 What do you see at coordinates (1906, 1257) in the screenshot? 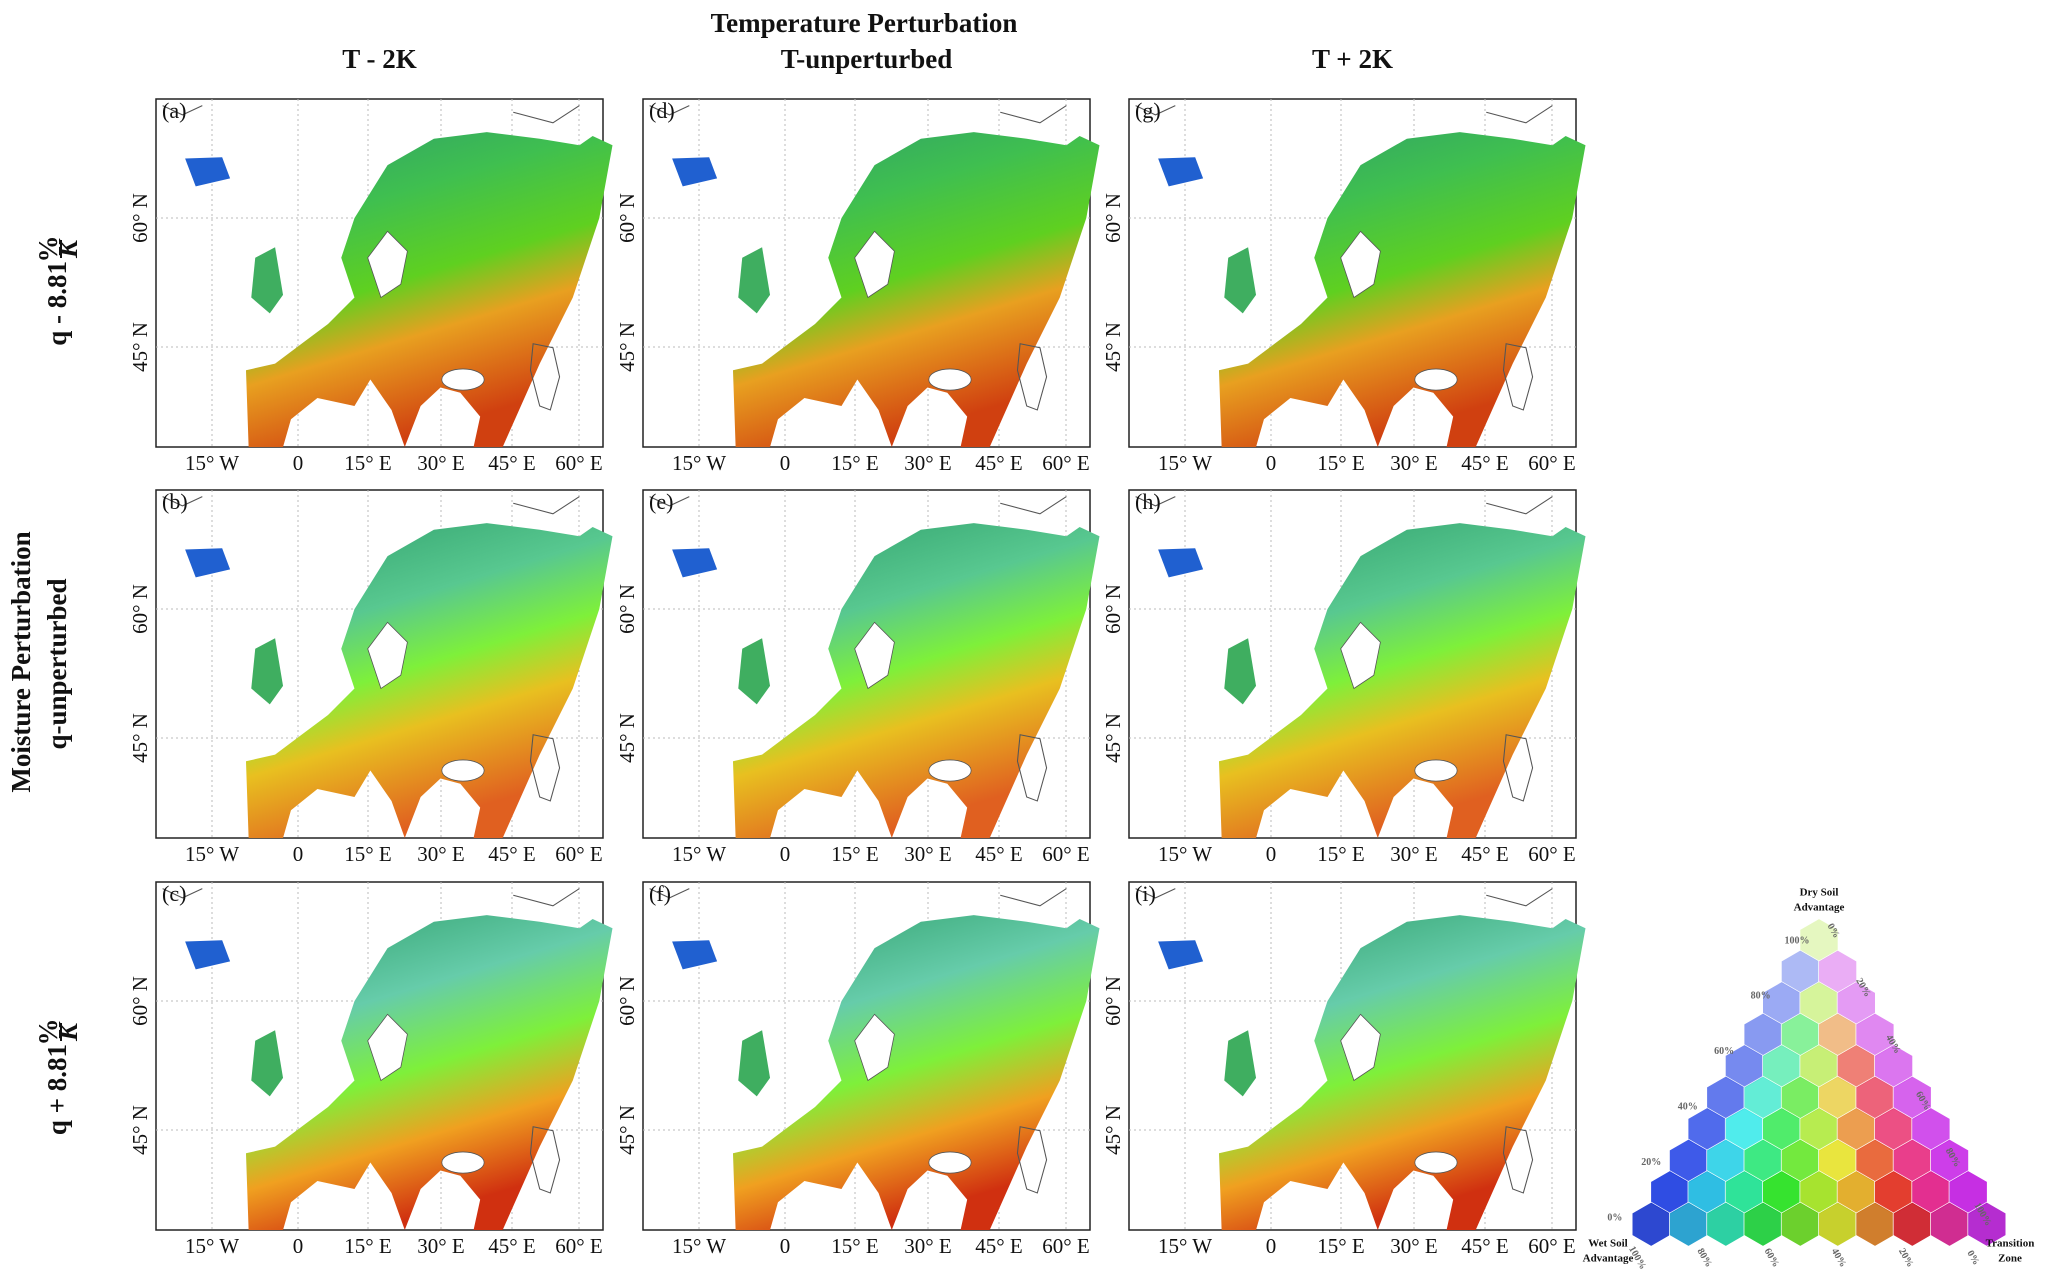
I see `legend-bottom-tick: 20%` at bounding box center [1906, 1257].